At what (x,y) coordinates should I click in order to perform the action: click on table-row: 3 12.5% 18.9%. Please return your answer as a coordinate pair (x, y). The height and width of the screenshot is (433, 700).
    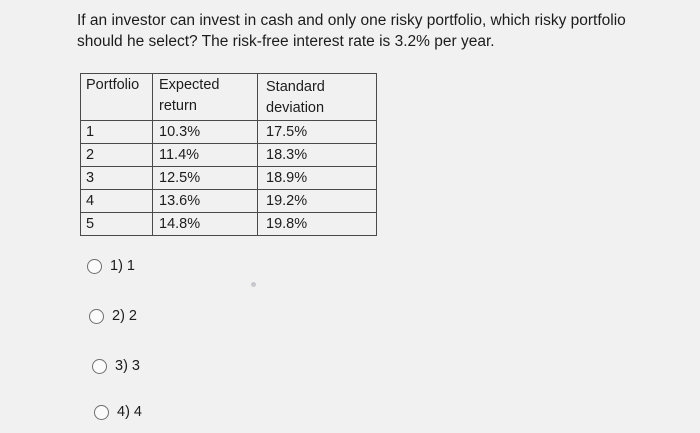
    Looking at the image, I should click on (228, 178).